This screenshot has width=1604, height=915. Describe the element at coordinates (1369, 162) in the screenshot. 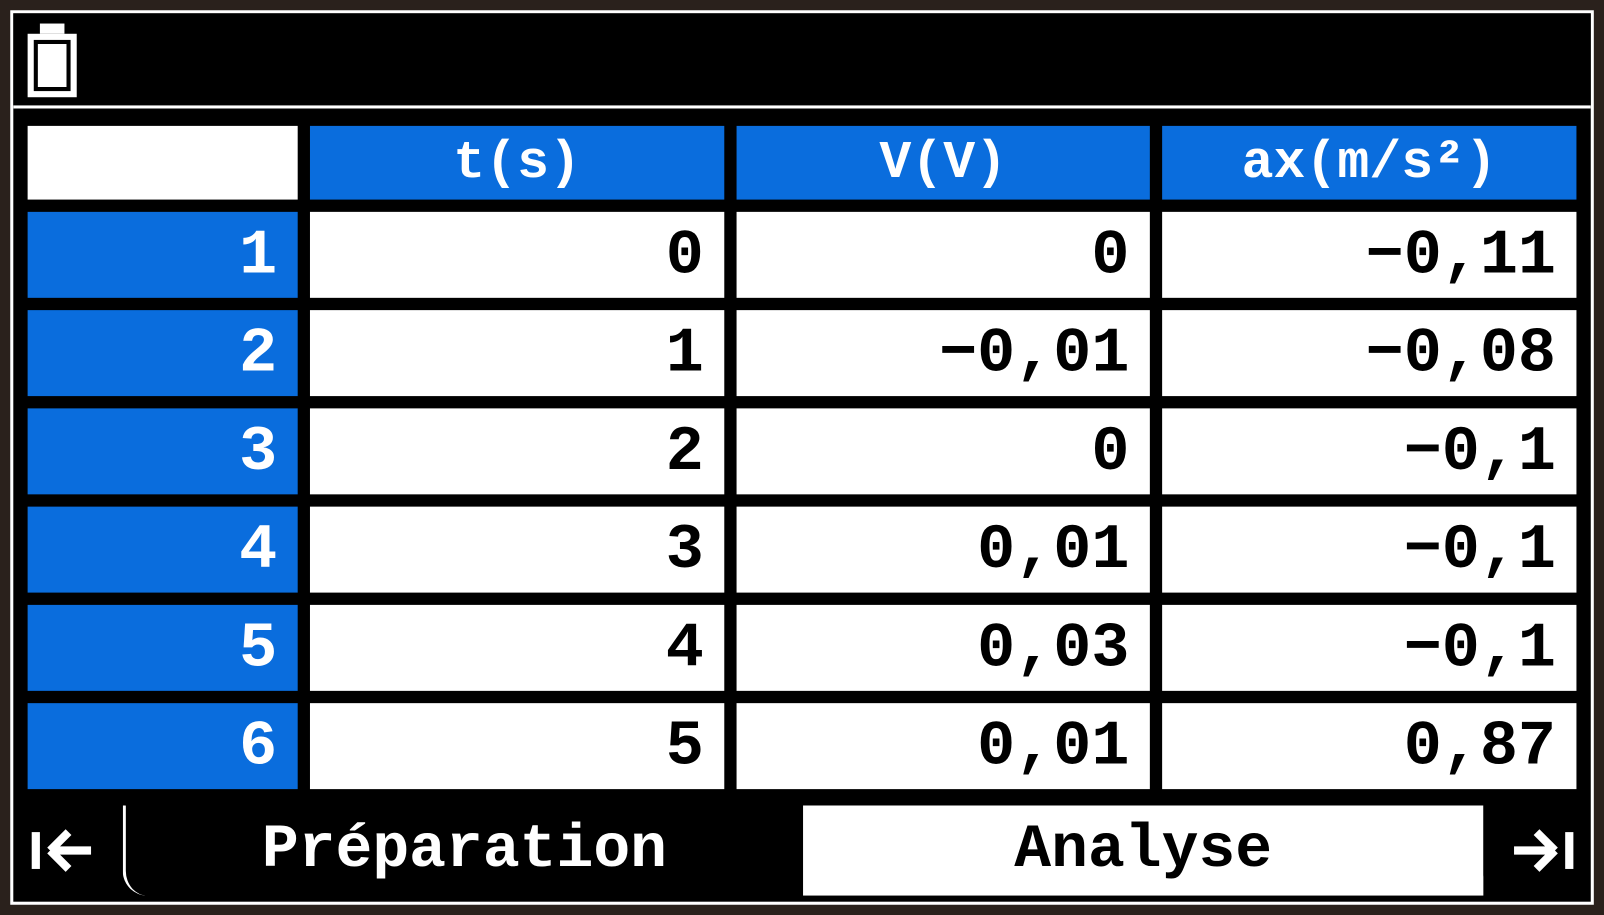

I see `column-header: ax(m/s²)` at that location.